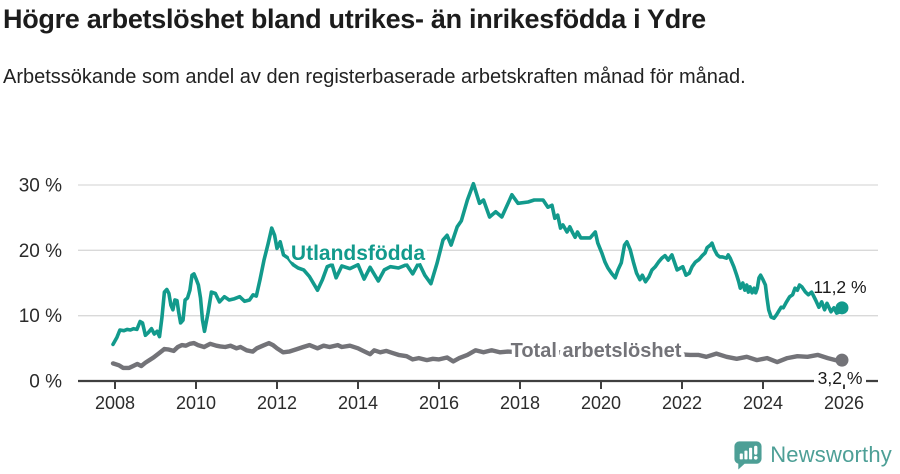 The image size is (900, 474). Describe the element at coordinates (277, 403) in the screenshot. I see `x-tick-label: 2012` at that location.